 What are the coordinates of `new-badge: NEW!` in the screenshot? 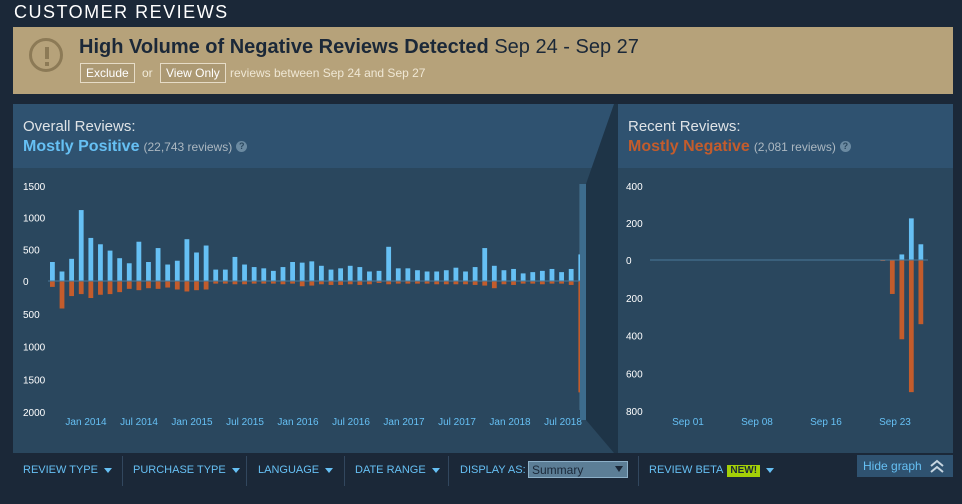 It's located at (744, 471).